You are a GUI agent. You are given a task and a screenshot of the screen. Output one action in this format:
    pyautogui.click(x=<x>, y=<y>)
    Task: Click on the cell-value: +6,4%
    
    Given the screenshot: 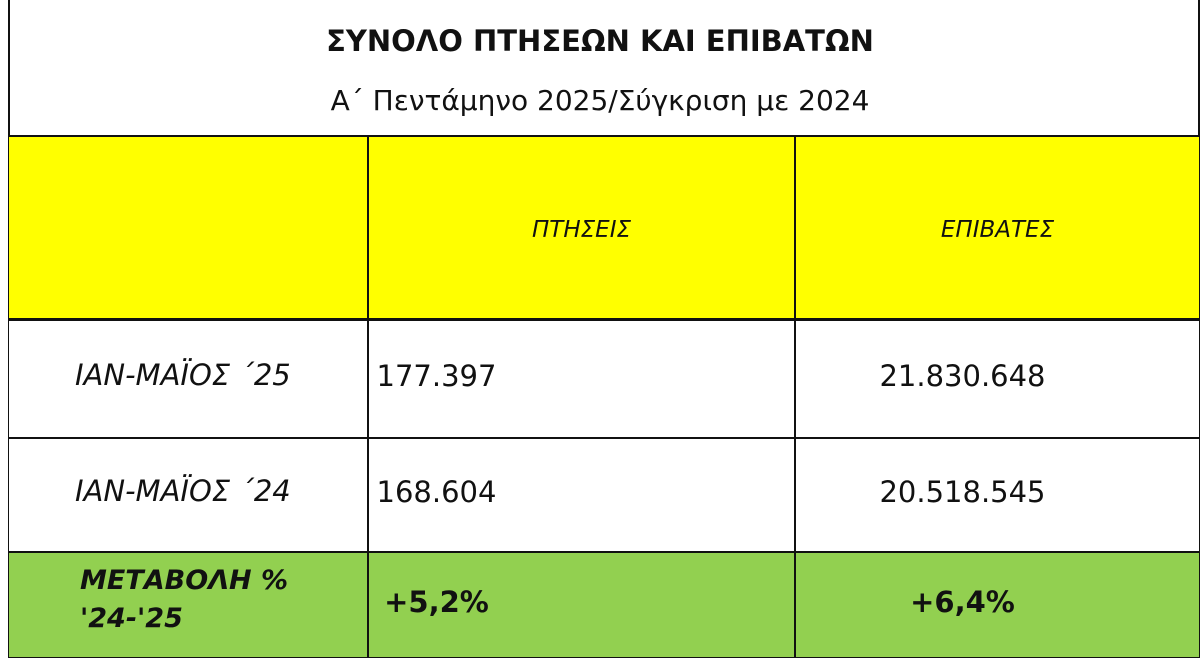 What is the action you would take?
    pyautogui.click(x=962, y=602)
    